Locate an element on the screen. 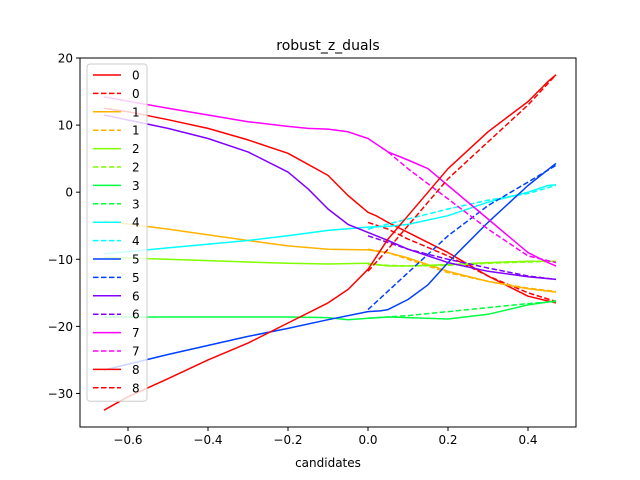 The height and width of the screenshot is (480, 640). series-line-9-dashed is located at coordinates (462, 207).